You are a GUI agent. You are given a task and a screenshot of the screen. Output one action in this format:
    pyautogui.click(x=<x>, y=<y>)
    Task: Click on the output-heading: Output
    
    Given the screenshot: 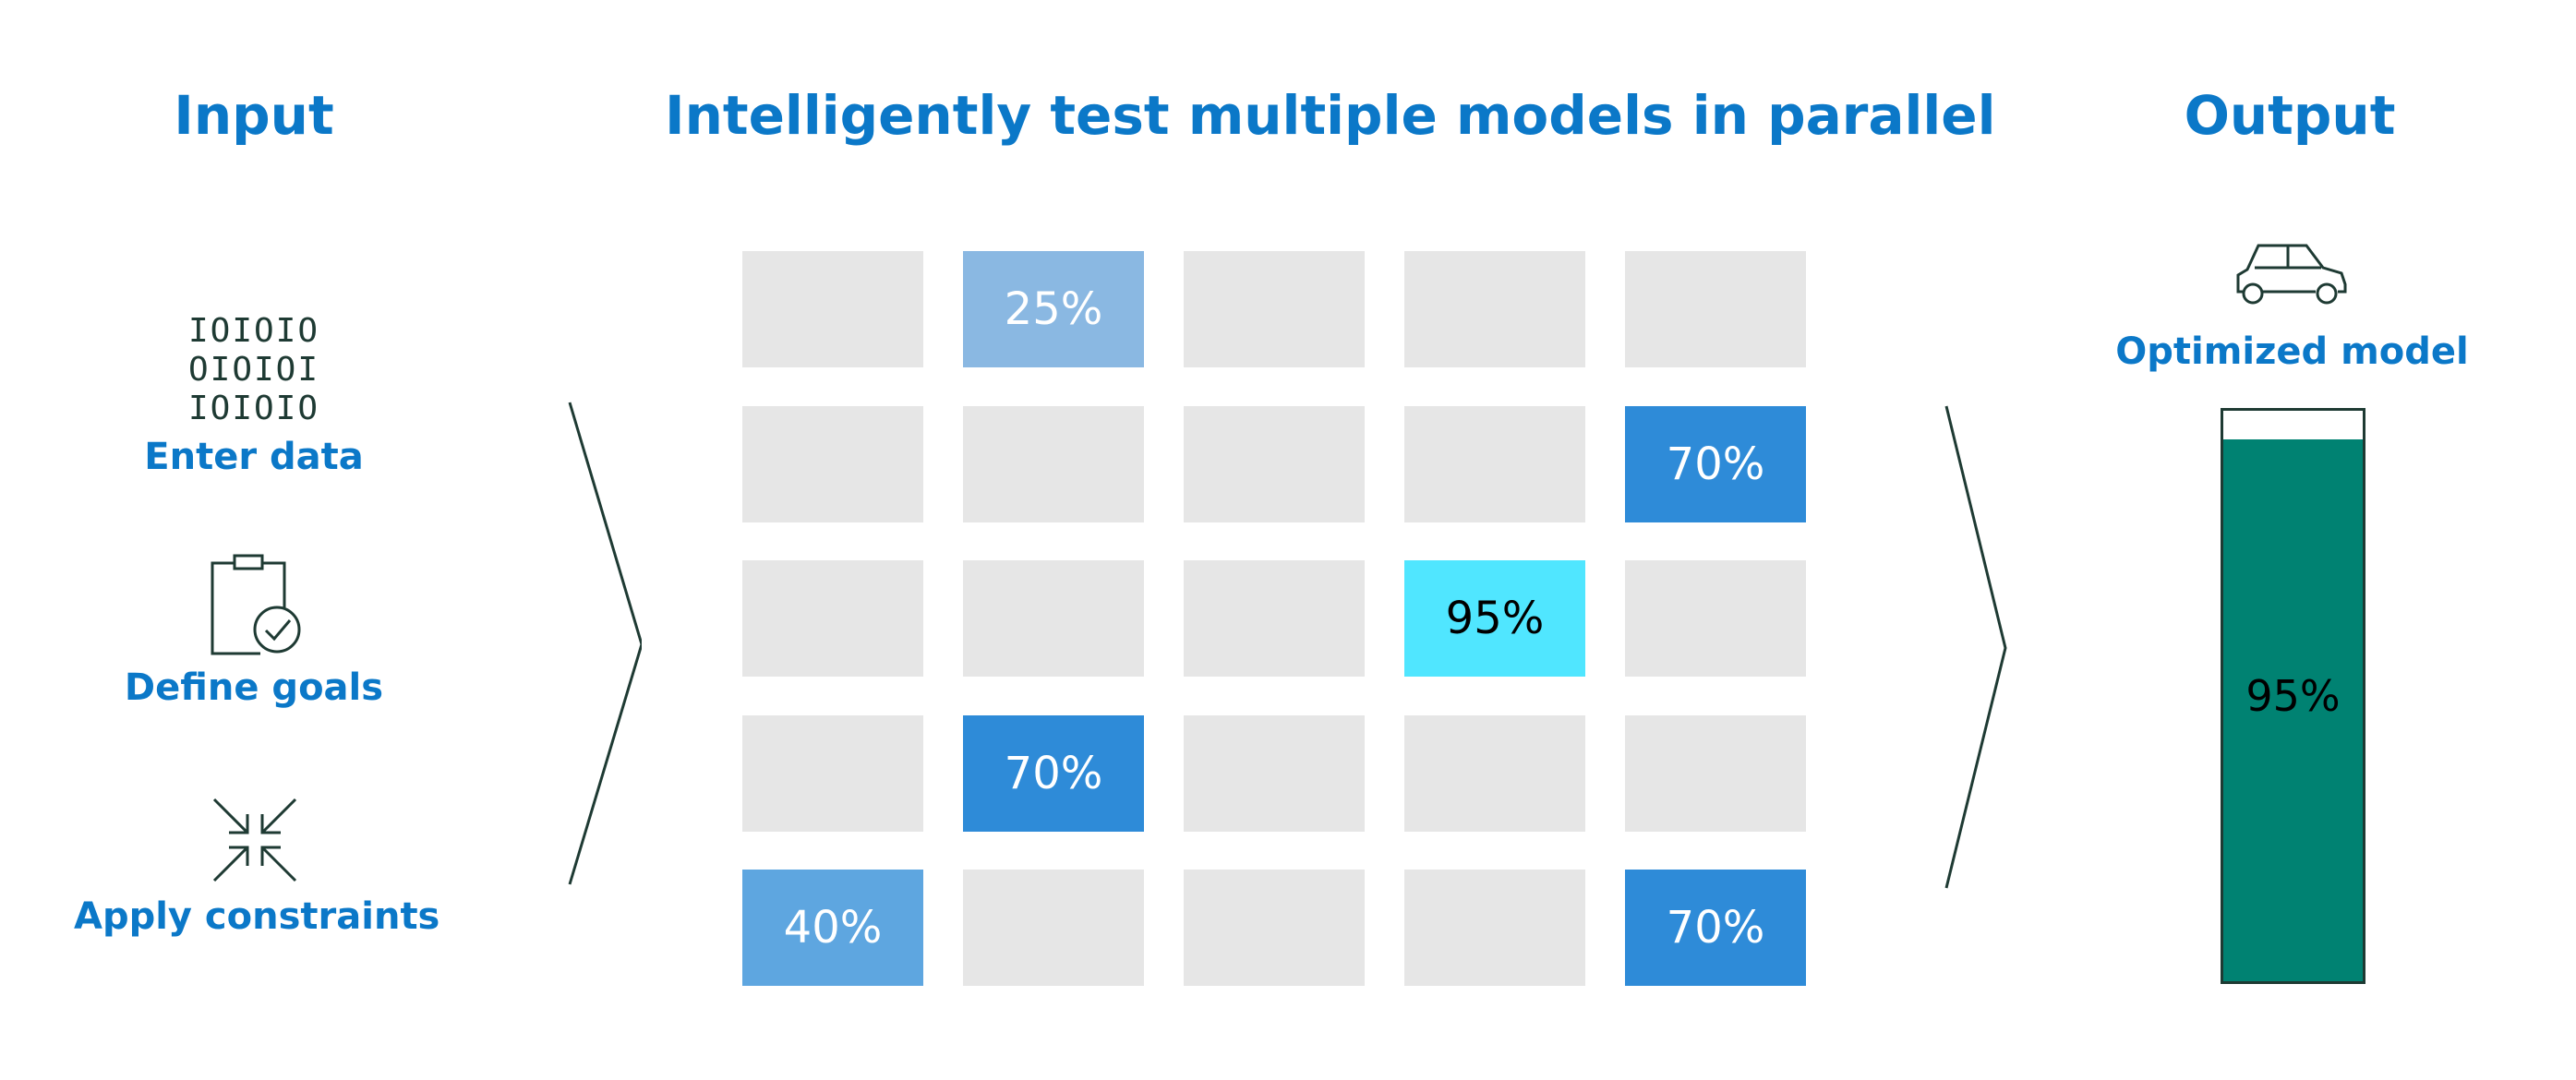 What is the action you would take?
    pyautogui.click(x=2290, y=115)
    